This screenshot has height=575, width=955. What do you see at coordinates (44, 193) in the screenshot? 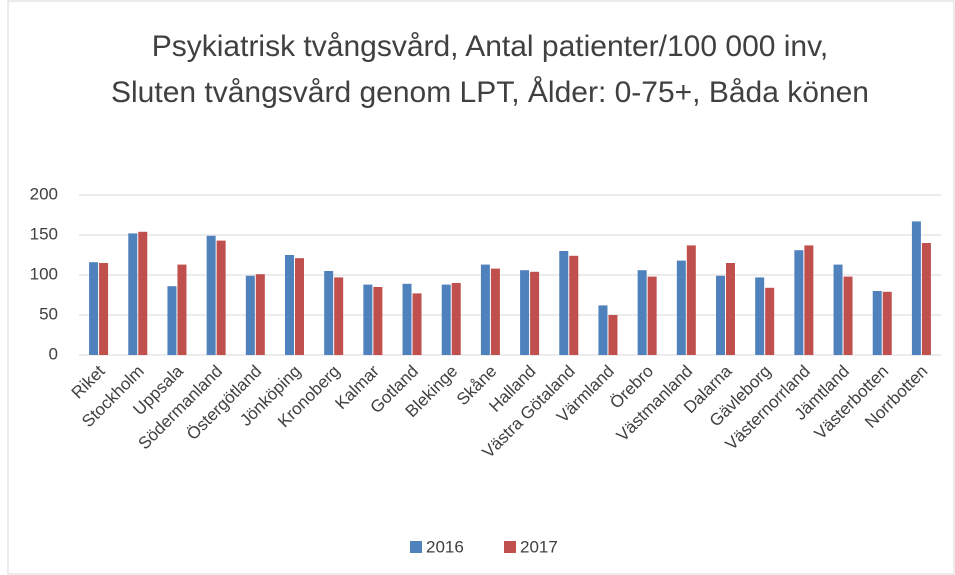
I see `y-tick-label: 200` at bounding box center [44, 193].